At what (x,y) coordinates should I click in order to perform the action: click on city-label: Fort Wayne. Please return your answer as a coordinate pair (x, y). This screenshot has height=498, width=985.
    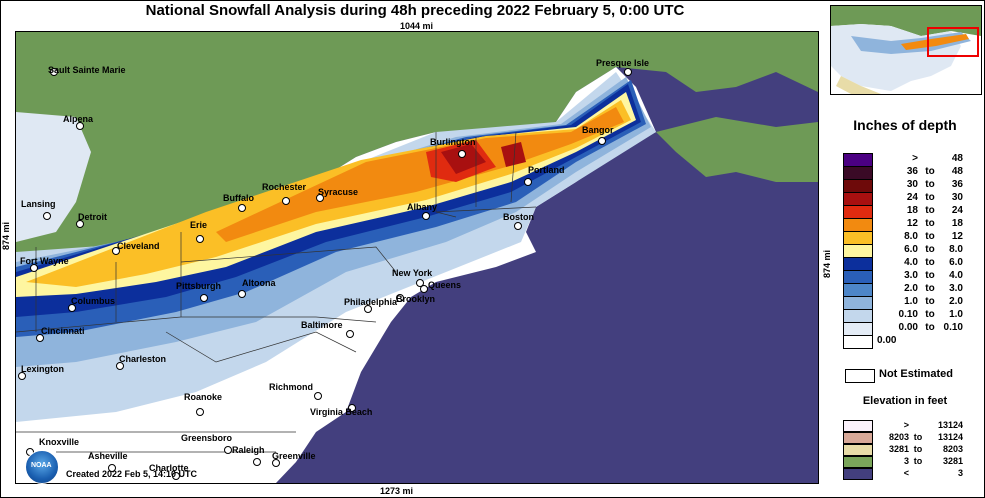
    Looking at the image, I should click on (44, 261).